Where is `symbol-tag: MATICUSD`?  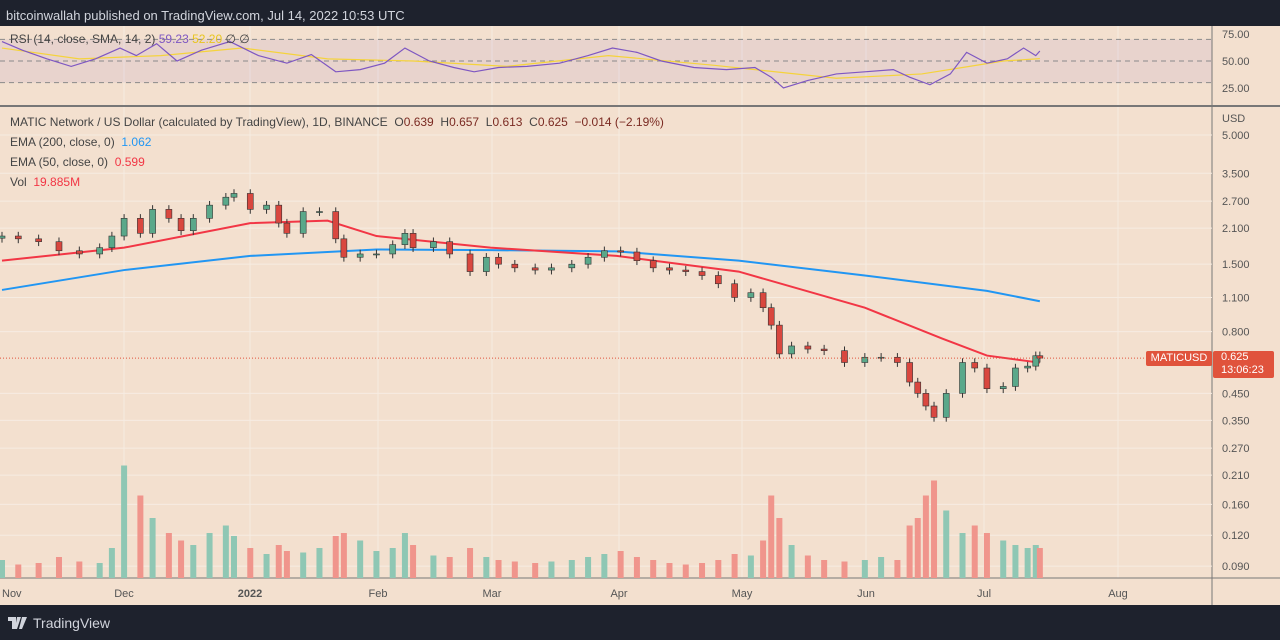 symbol-tag: MATICUSD is located at coordinates (1179, 358).